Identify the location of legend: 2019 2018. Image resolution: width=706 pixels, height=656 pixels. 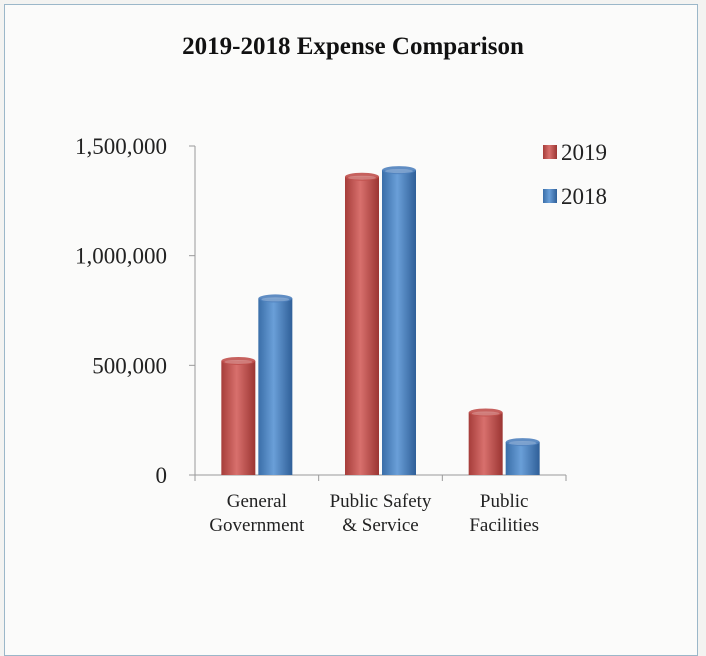
(575, 174).